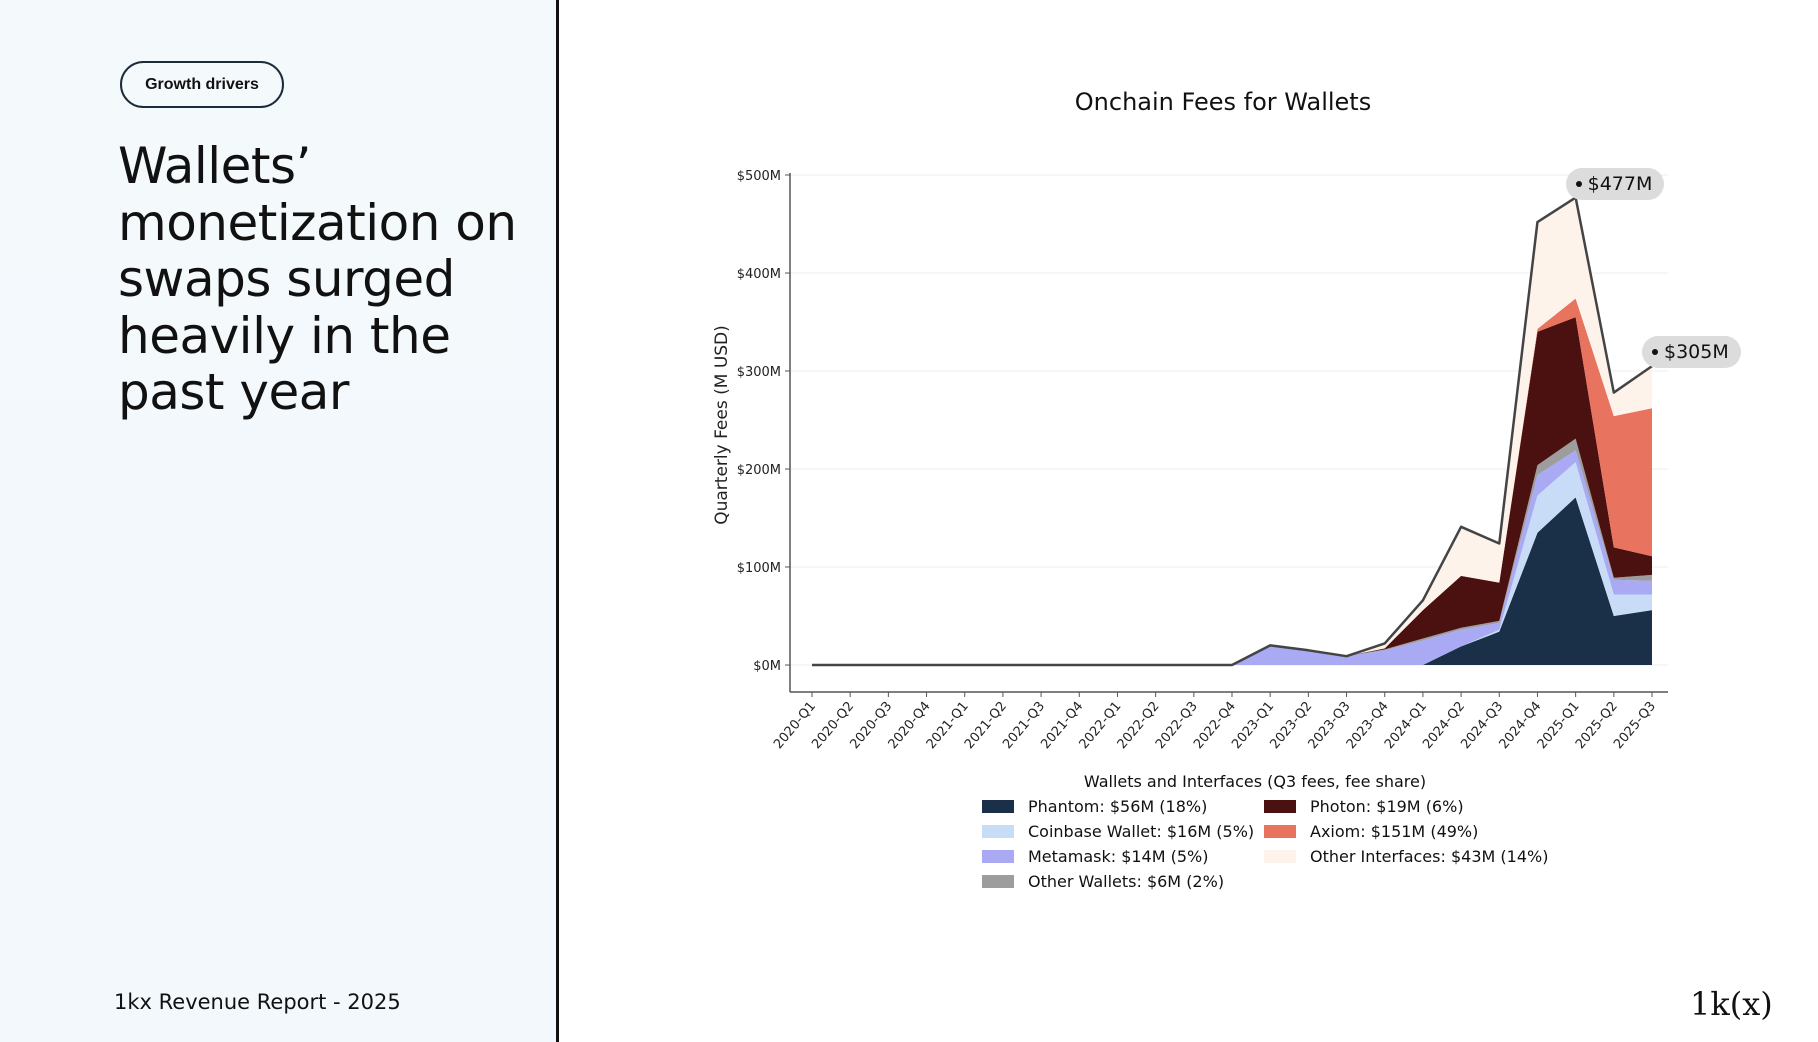 The image size is (1818, 1042). What do you see at coordinates (1696, 352) in the screenshot?
I see `annotation-label: $305M` at bounding box center [1696, 352].